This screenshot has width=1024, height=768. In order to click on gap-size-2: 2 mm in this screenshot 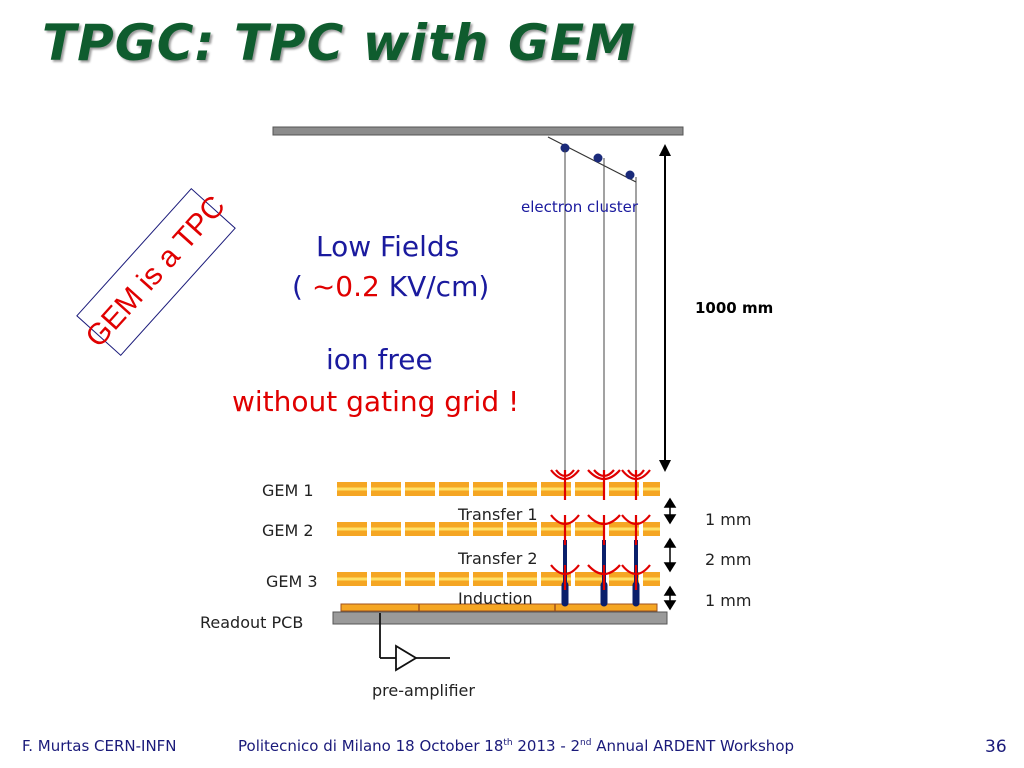, I will do `click(728, 559)`.